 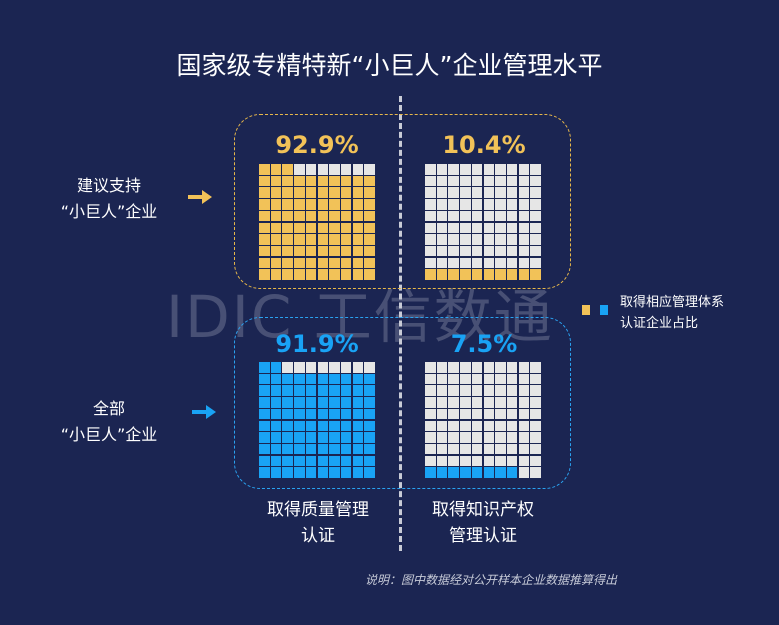 I want to click on legend-text: 取得相应管理体系 认证企业占比, so click(x=672, y=313).